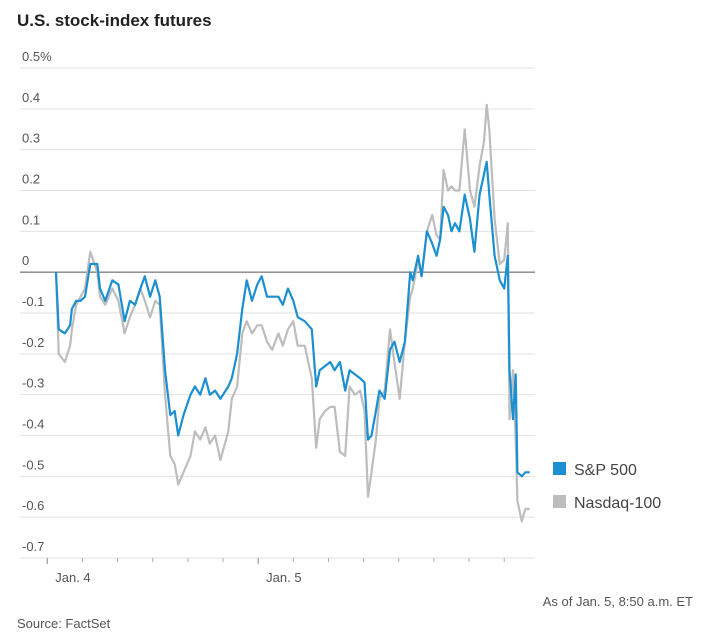 The image size is (706, 633). What do you see at coordinates (31, 97) in the screenshot?
I see `y-tick-label: 0.4` at bounding box center [31, 97].